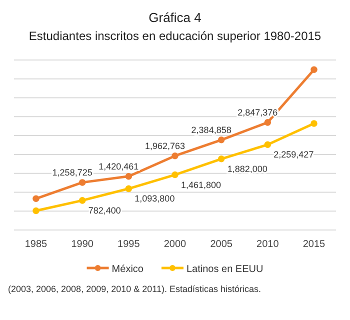 This screenshot has width=350, height=320. What do you see at coordinates (268, 244) in the screenshot?
I see `x-tick-label: 2010` at bounding box center [268, 244].